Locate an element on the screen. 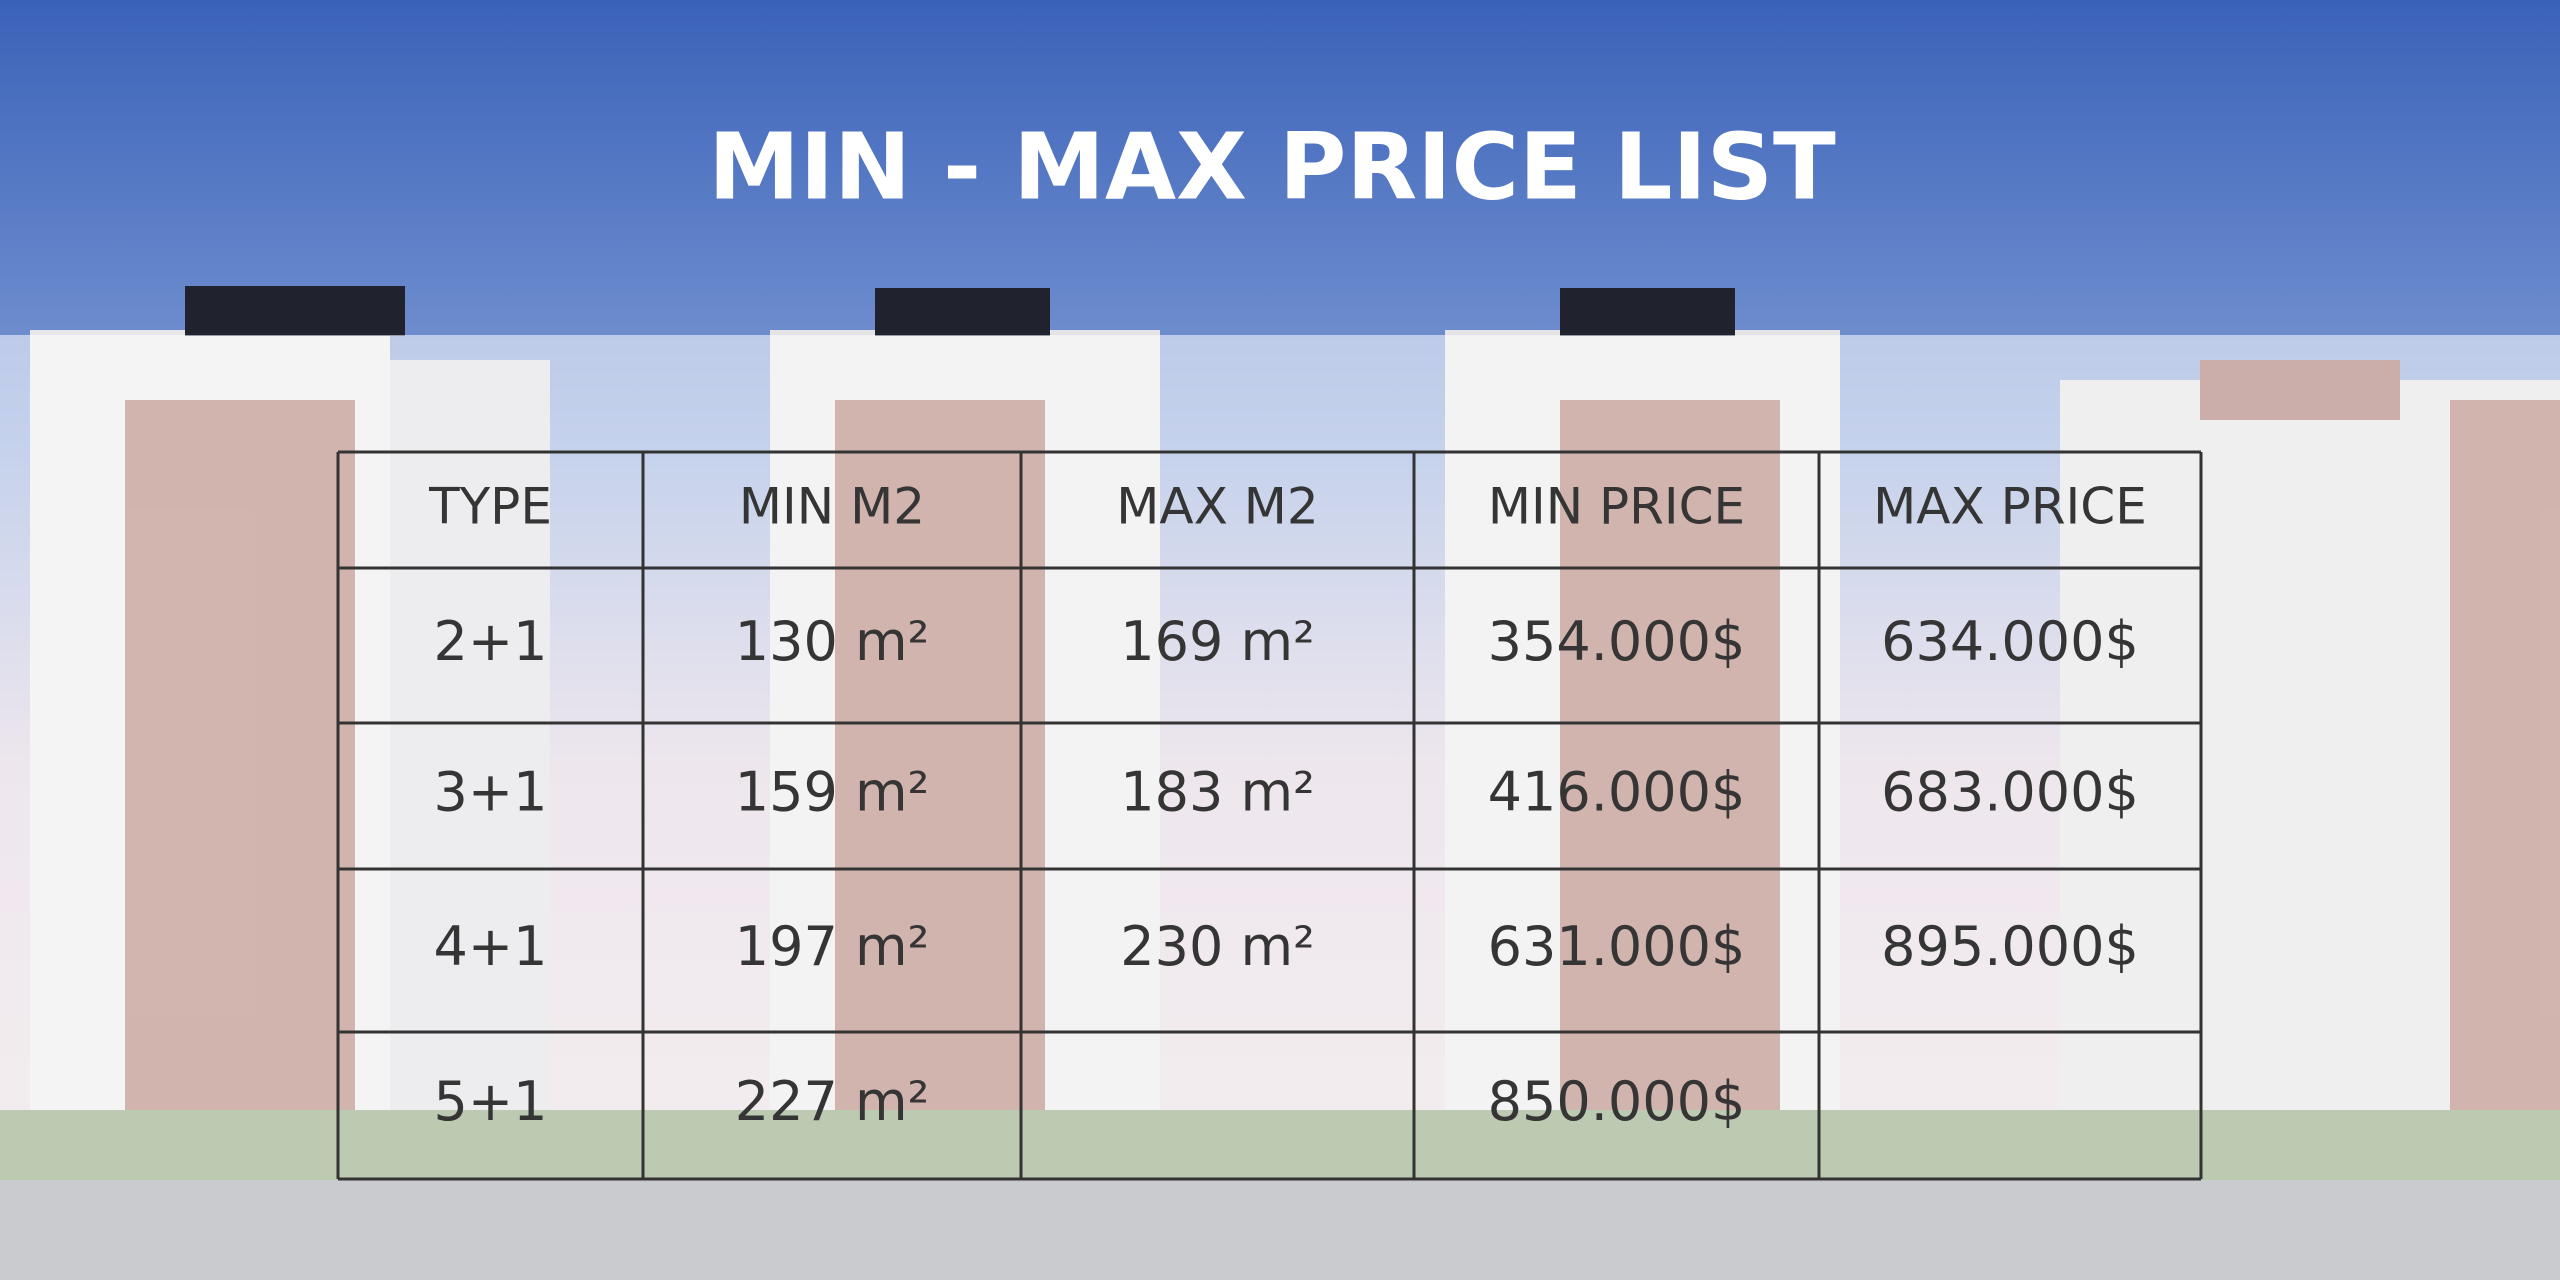  cell: 5+1 is located at coordinates (491, 1101).